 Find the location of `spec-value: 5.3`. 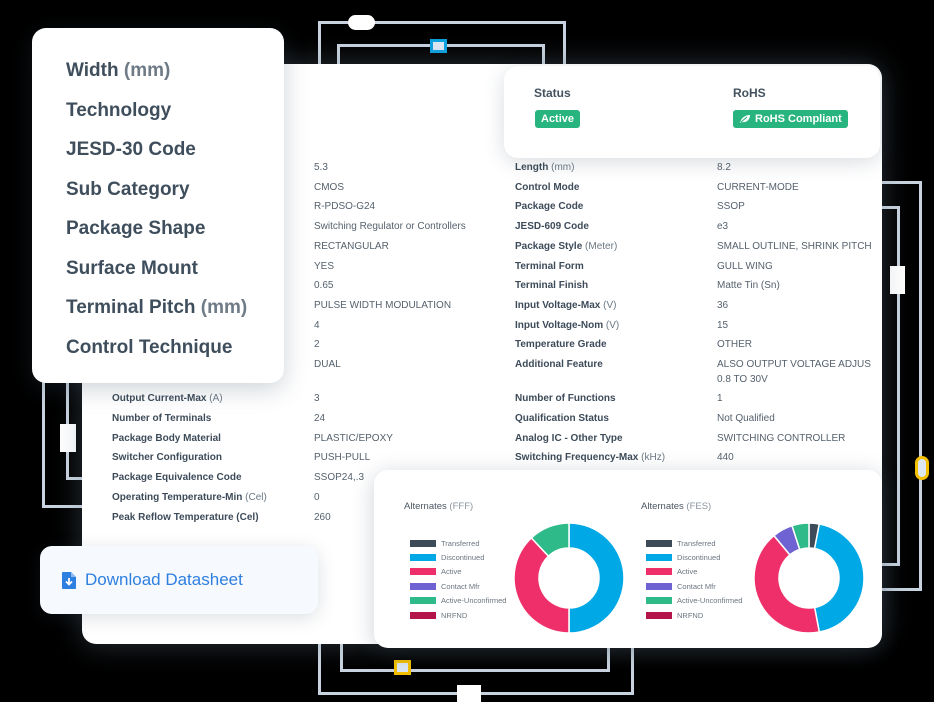

spec-value: 5.3 is located at coordinates (321, 167).